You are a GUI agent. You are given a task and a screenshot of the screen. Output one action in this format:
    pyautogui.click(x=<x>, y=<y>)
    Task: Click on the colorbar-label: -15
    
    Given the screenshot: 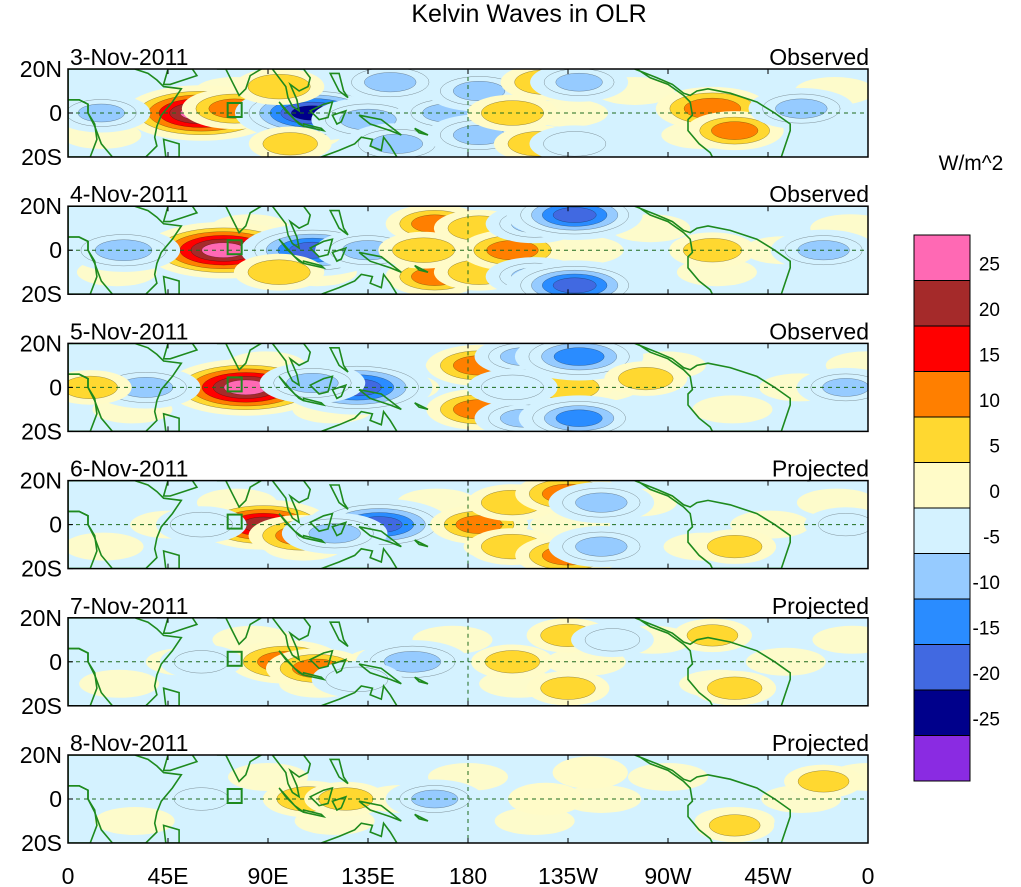 What is the action you would take?
    pyautogui.click(x=986, y=629)
    